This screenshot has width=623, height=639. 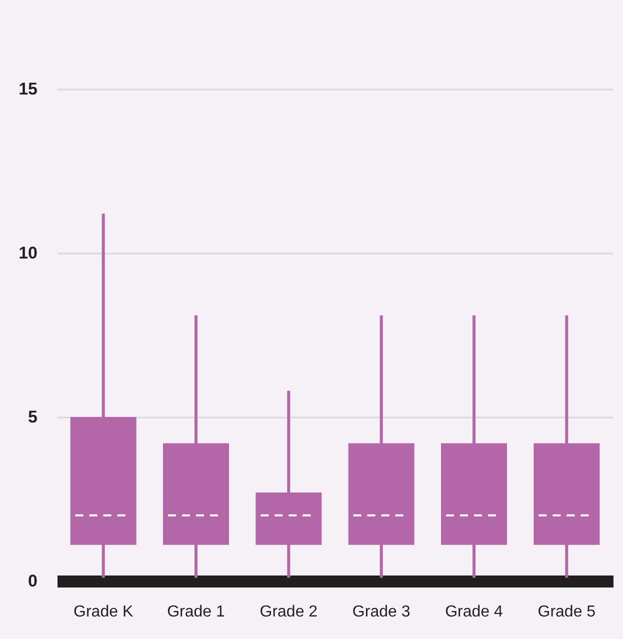 What do you see at coordinates (567, 612) in the screenshot?
I see `x-tick-label: Grade 5` at bounding box center [567, 612].